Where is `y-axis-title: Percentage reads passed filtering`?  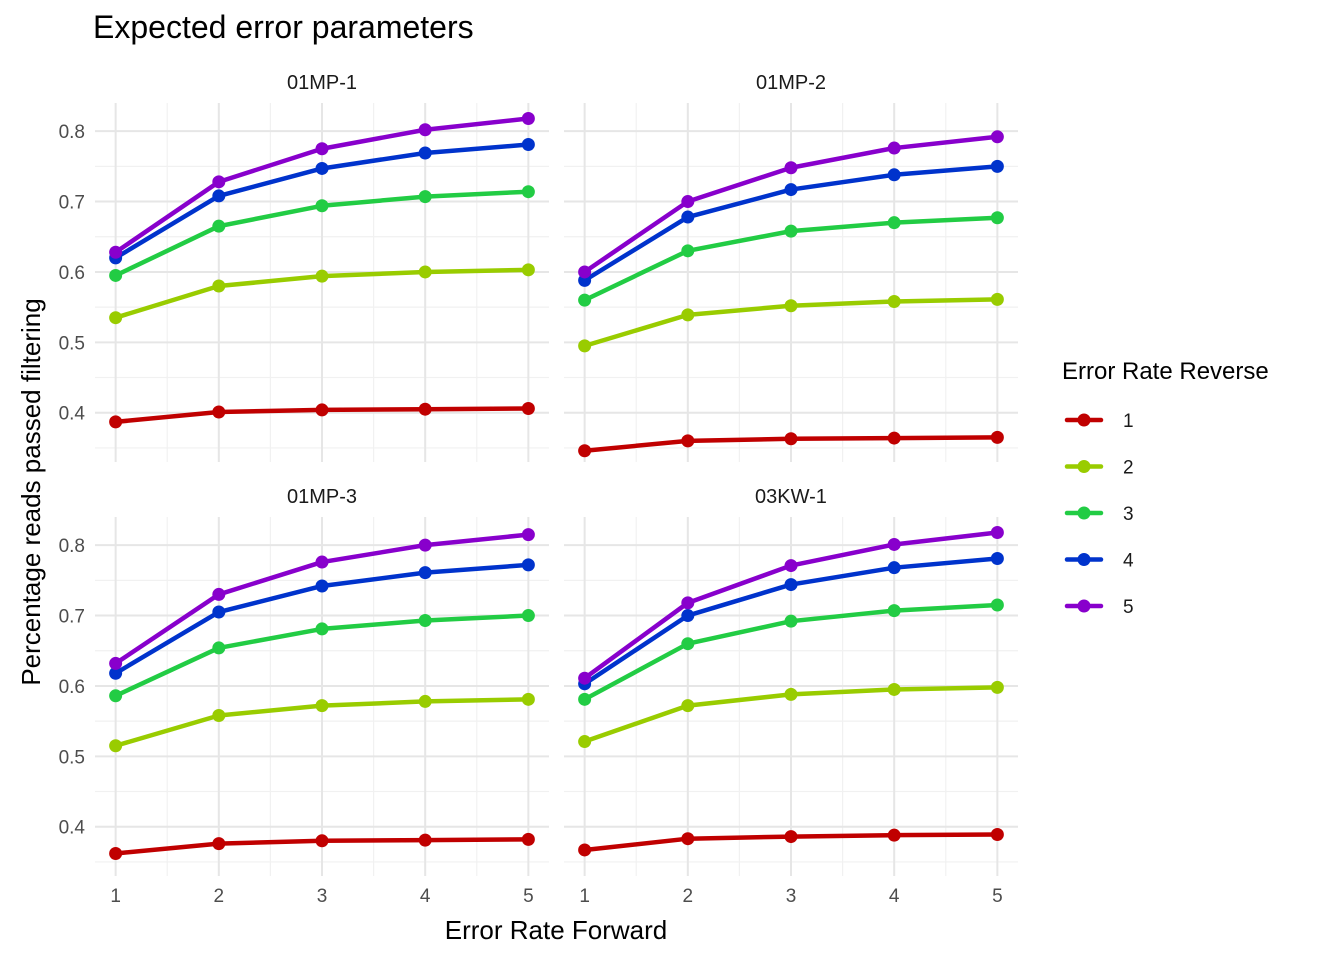 y-axis-title: Percentage reads passed filtering is located at coordinates (31, 491).